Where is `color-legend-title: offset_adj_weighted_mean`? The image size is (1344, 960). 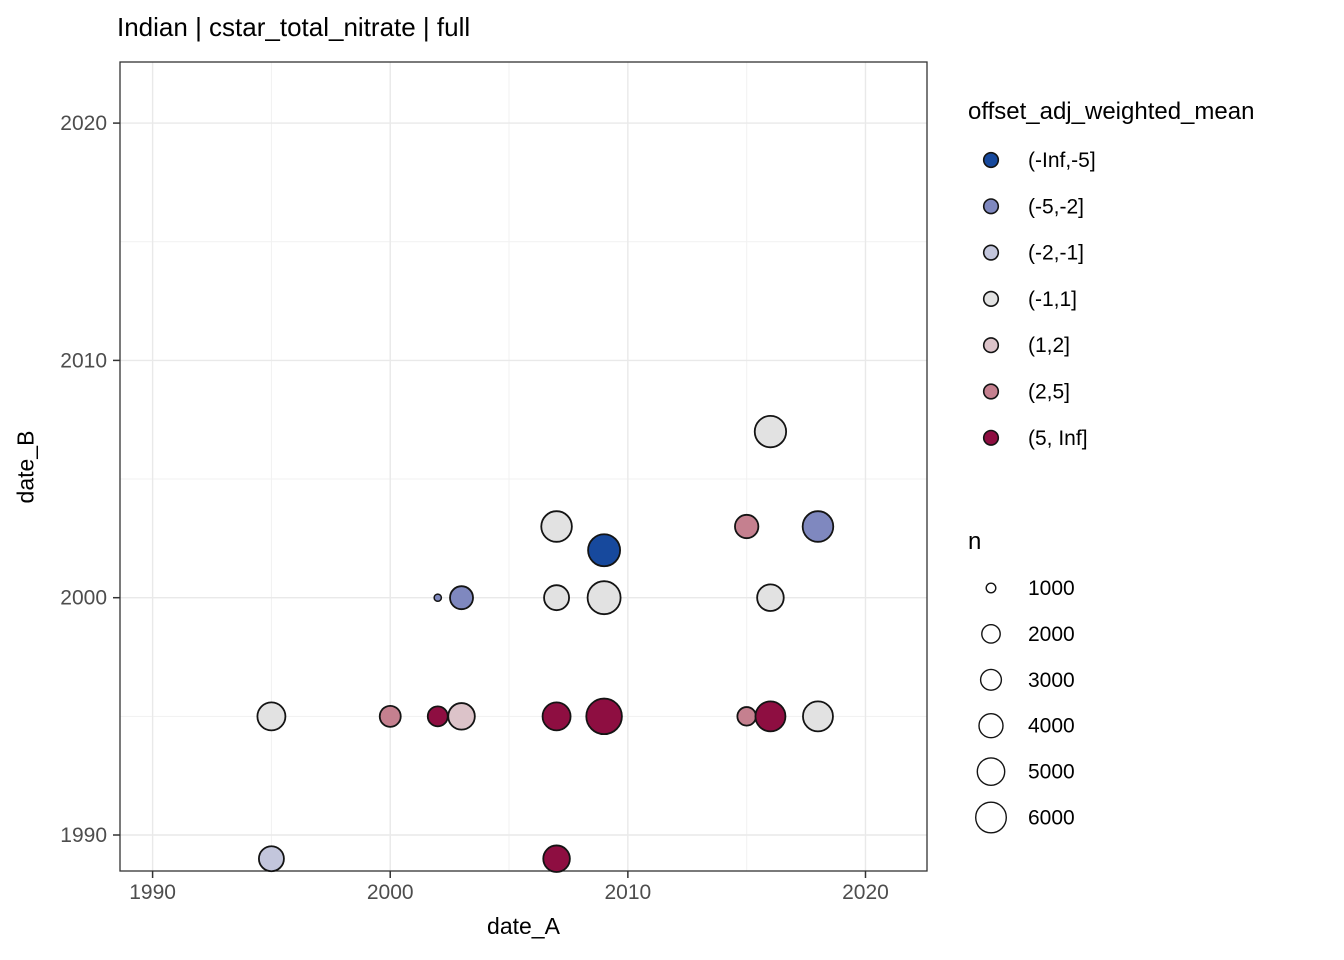 color-legend-title: offset_adj_weighted_mean is located at coordinates (1111, 111).